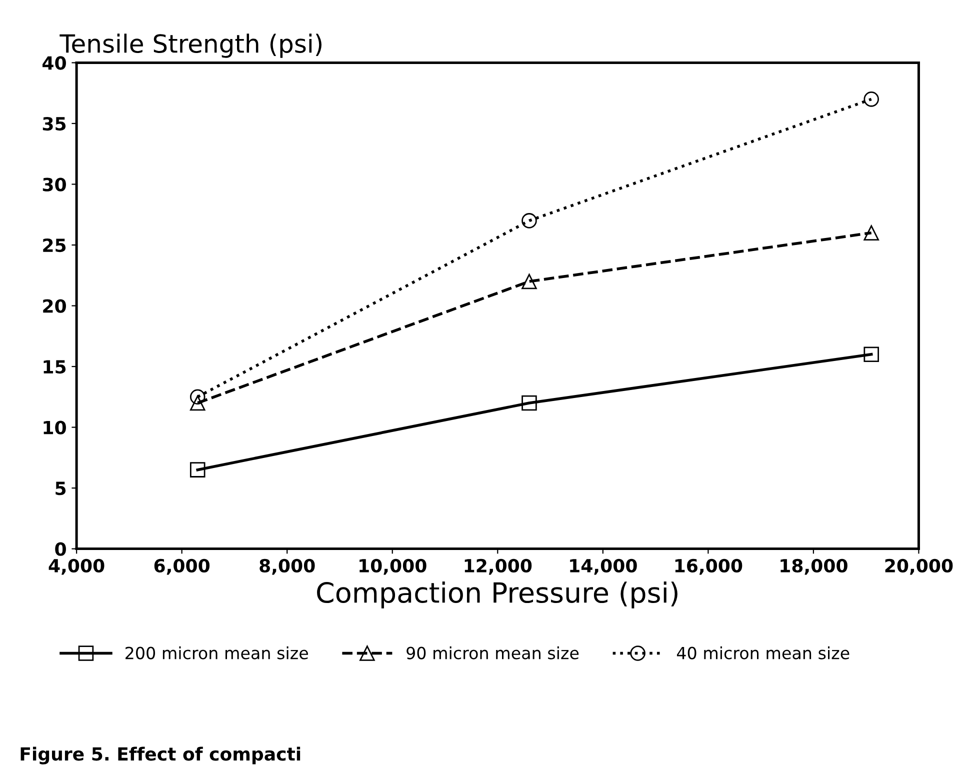 The image size is (957, 784). What do you see at coordinates (603, 566) in the screenshot?
I see `x-tick-label: 14,000` at bounding box center [603, 566].